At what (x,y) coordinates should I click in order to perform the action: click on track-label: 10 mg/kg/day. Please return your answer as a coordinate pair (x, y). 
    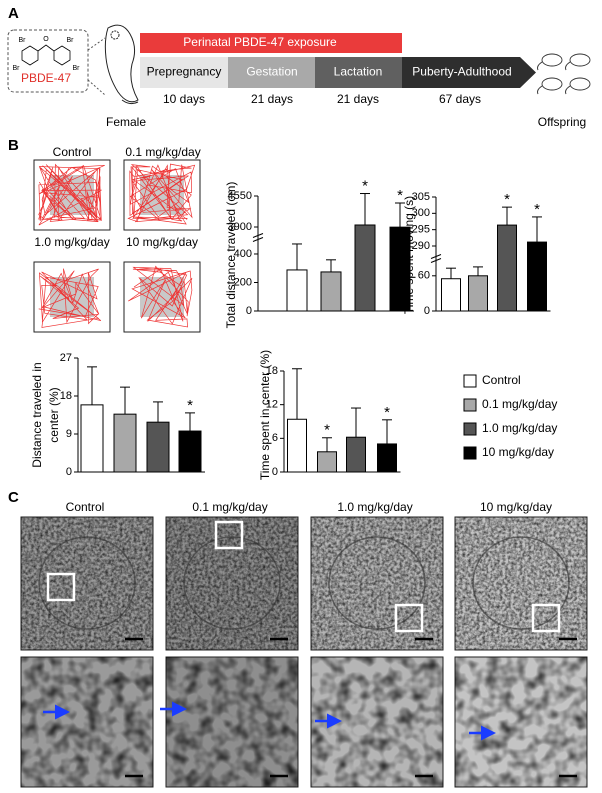
    Looking at the image, I should click on (162, 242).